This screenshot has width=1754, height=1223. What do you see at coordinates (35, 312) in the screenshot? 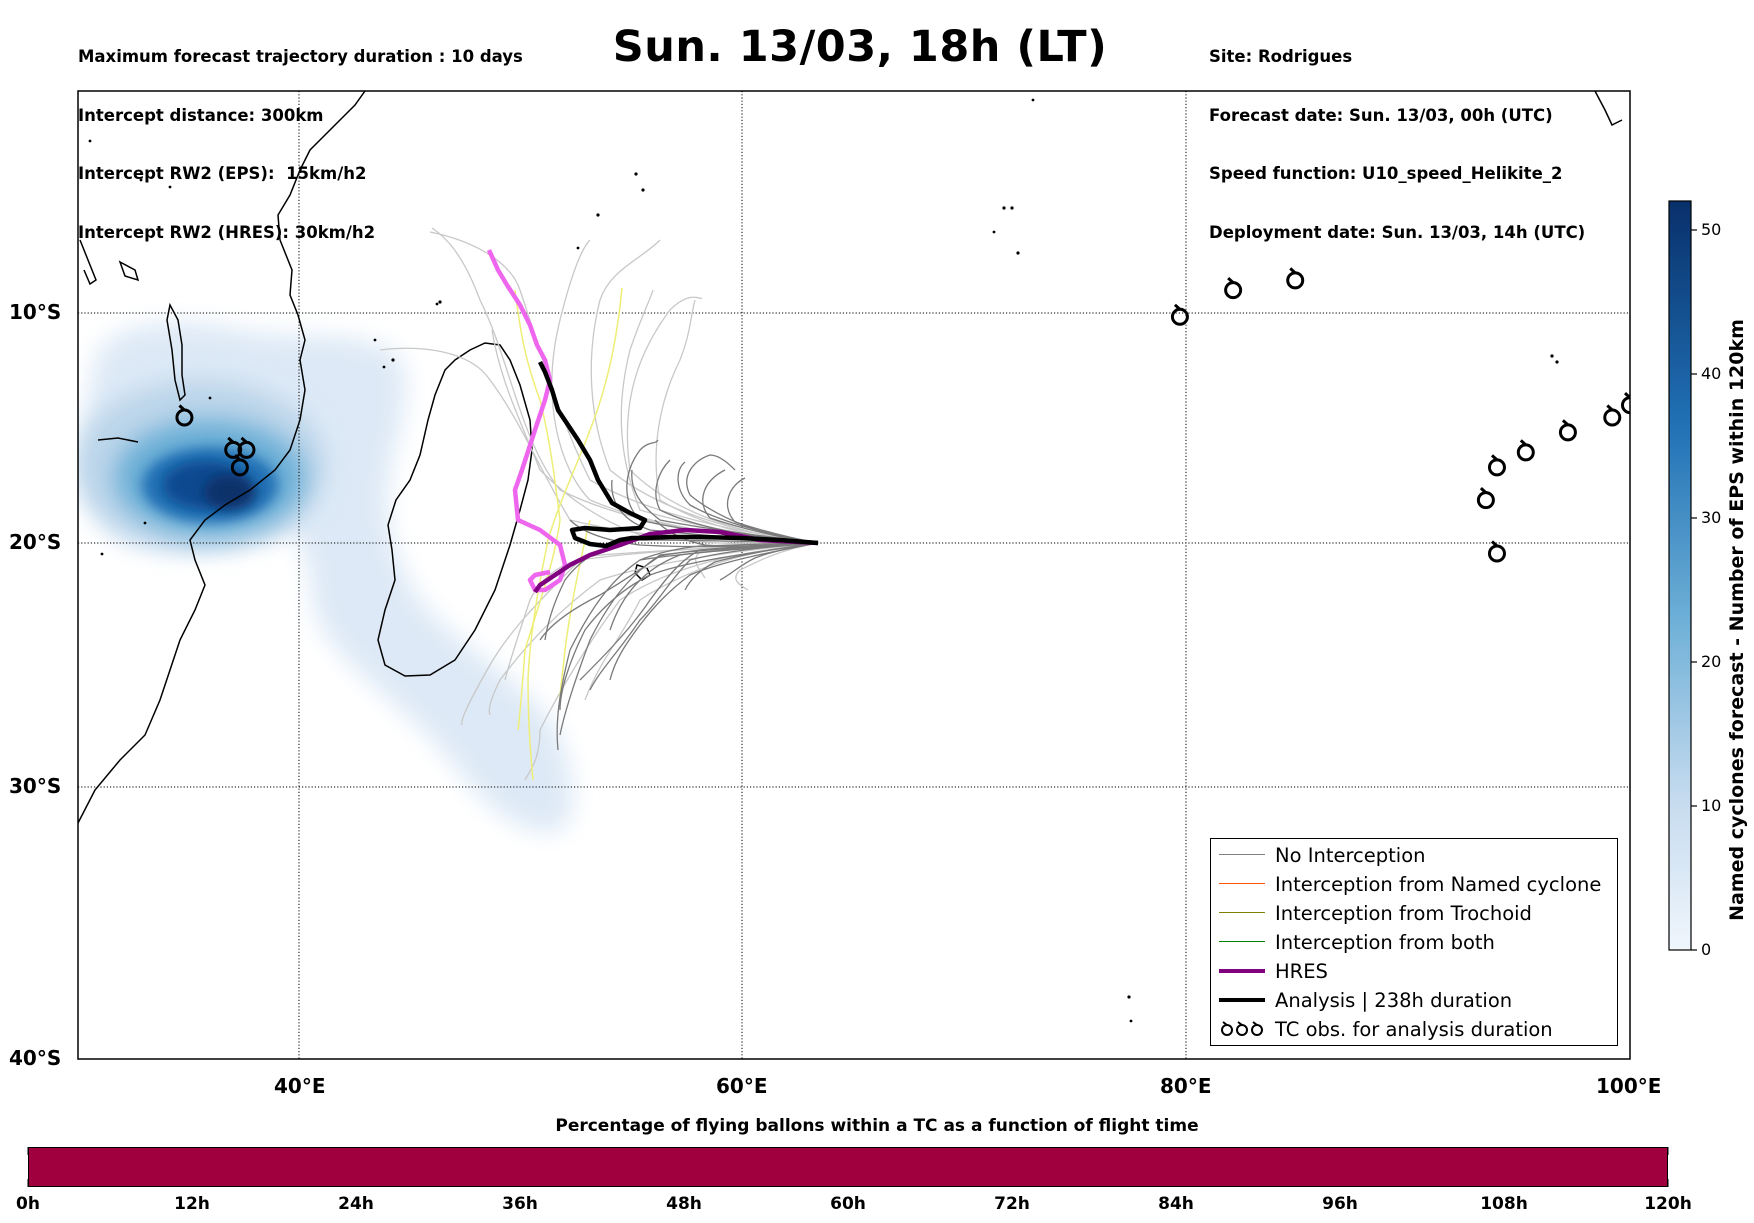
I see `lat-label-10s: 10°S` at bounding box center [35, 312].